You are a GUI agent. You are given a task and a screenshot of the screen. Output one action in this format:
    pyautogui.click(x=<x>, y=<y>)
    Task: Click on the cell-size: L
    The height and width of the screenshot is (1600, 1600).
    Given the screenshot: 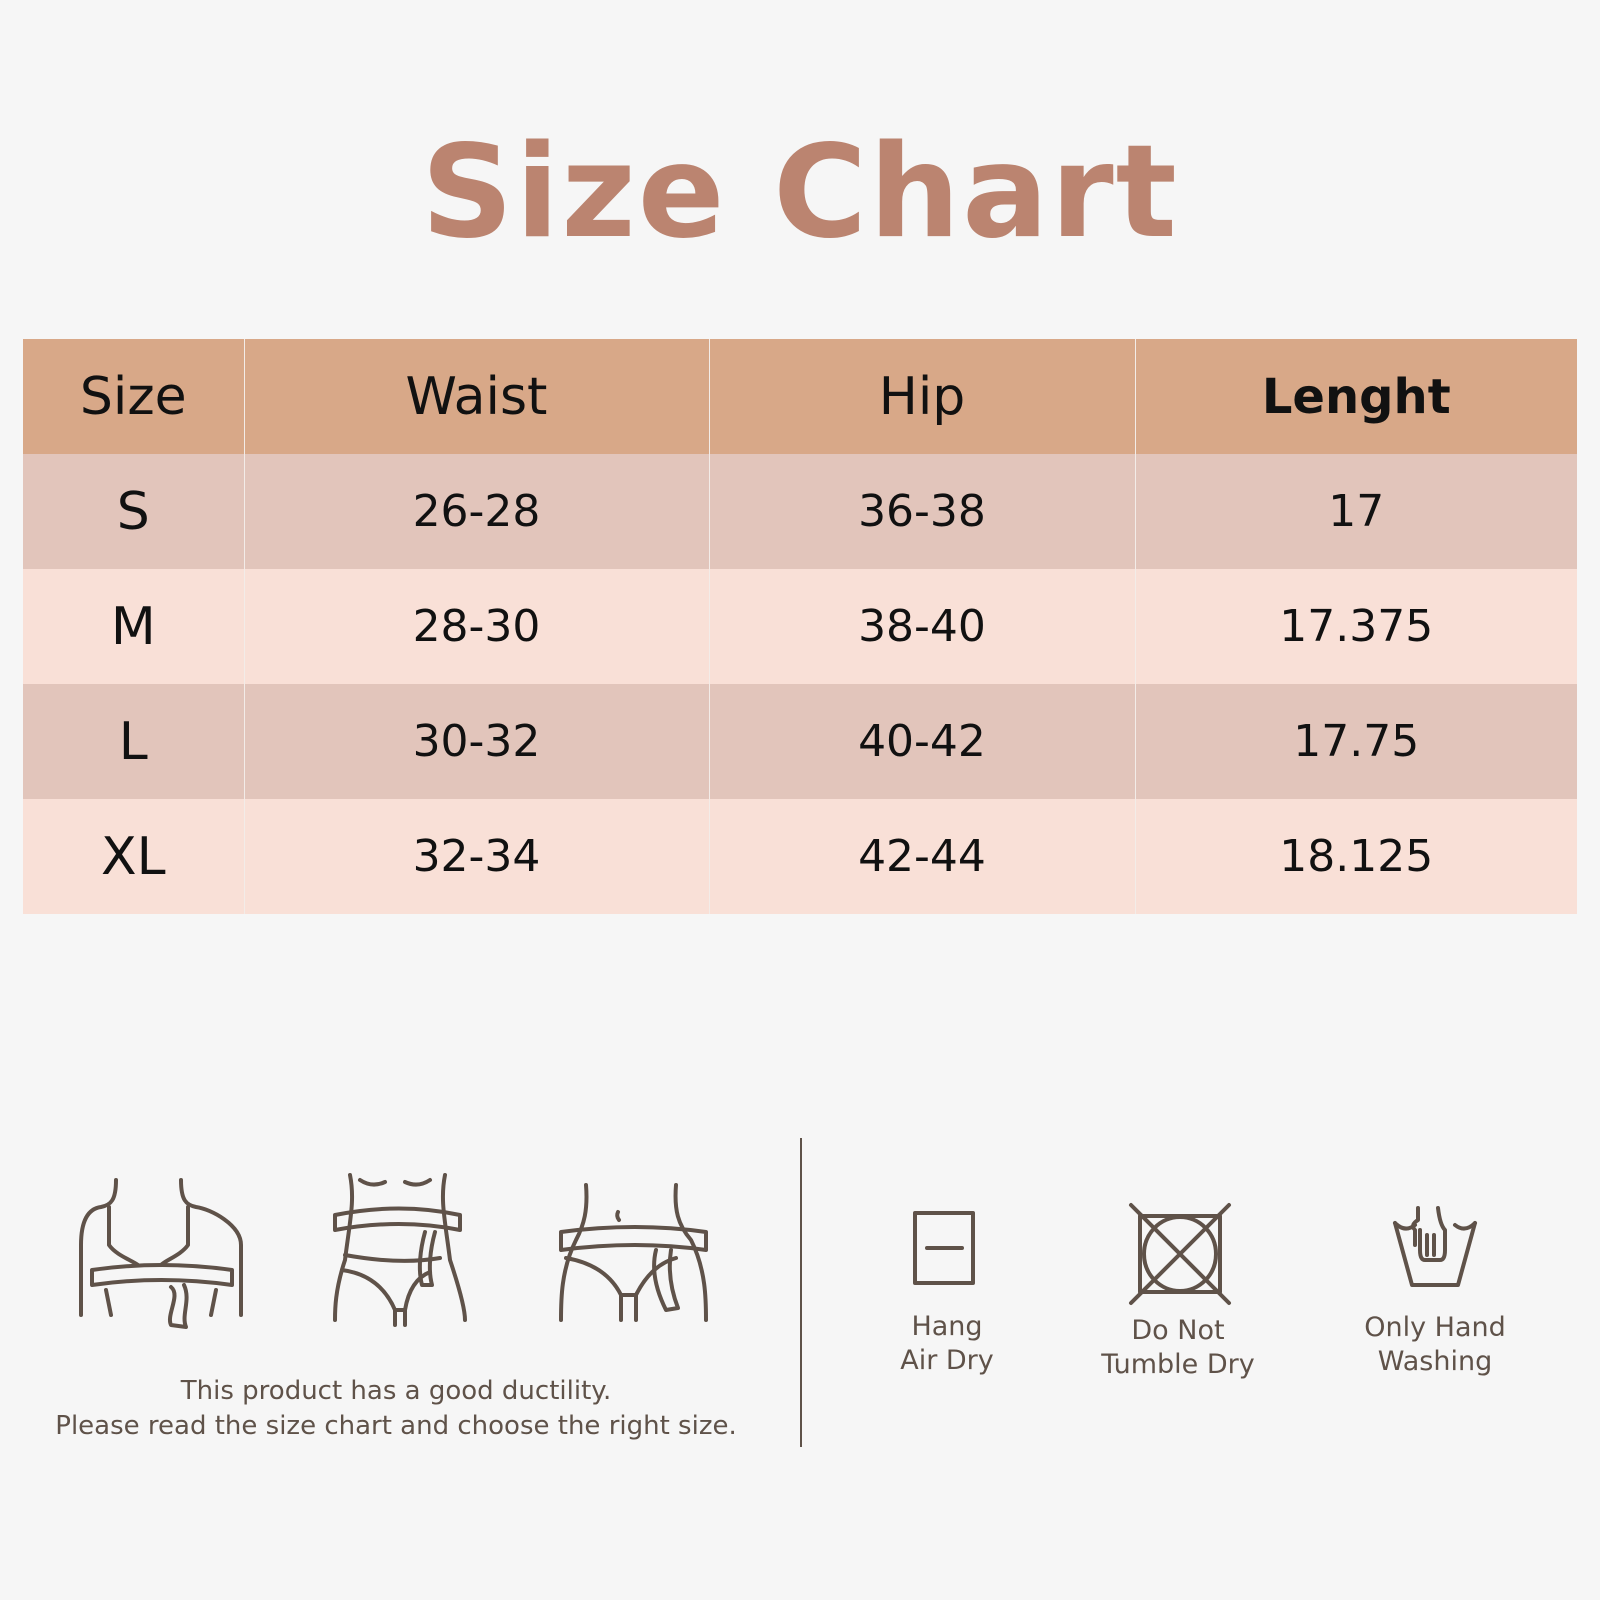 What is the action you would take?
    pyautogui.click(x=133, y=741)
    